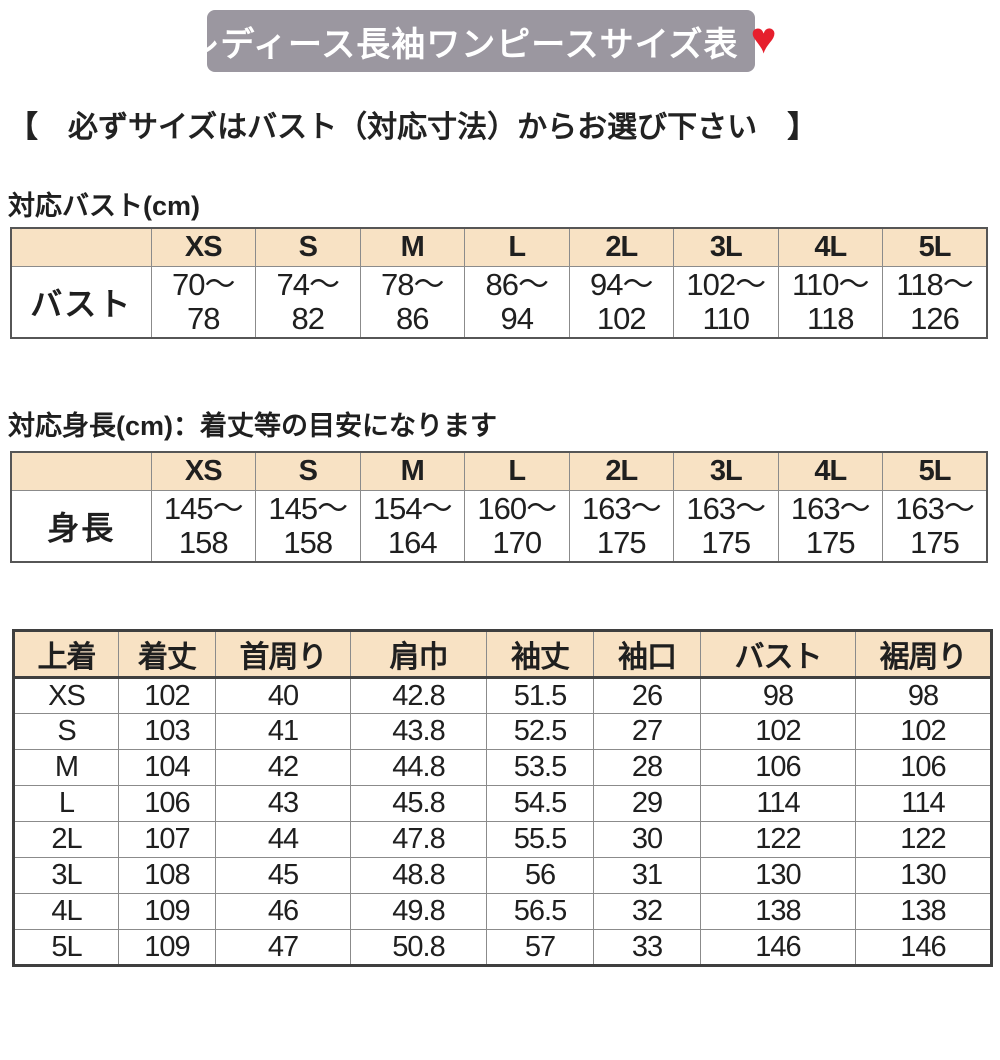  Describe the element at coordinates (540, 654) in the screenshot. I see `garment-header-sleeve: 袖丈` at that location.